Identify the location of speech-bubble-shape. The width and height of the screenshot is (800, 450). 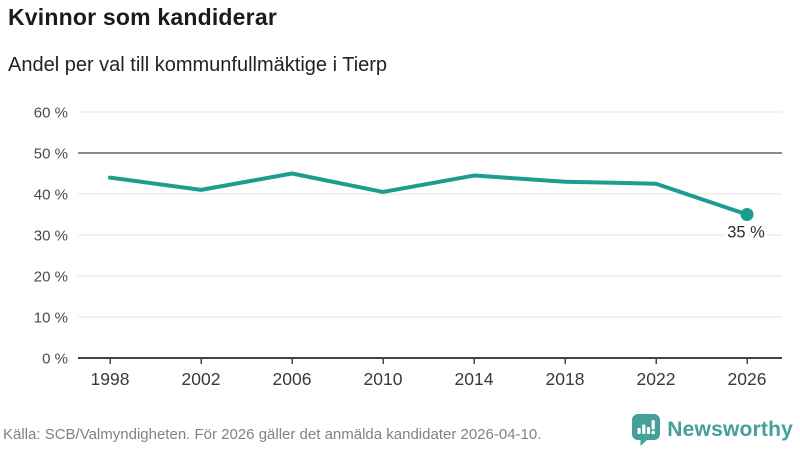
(646, 430).